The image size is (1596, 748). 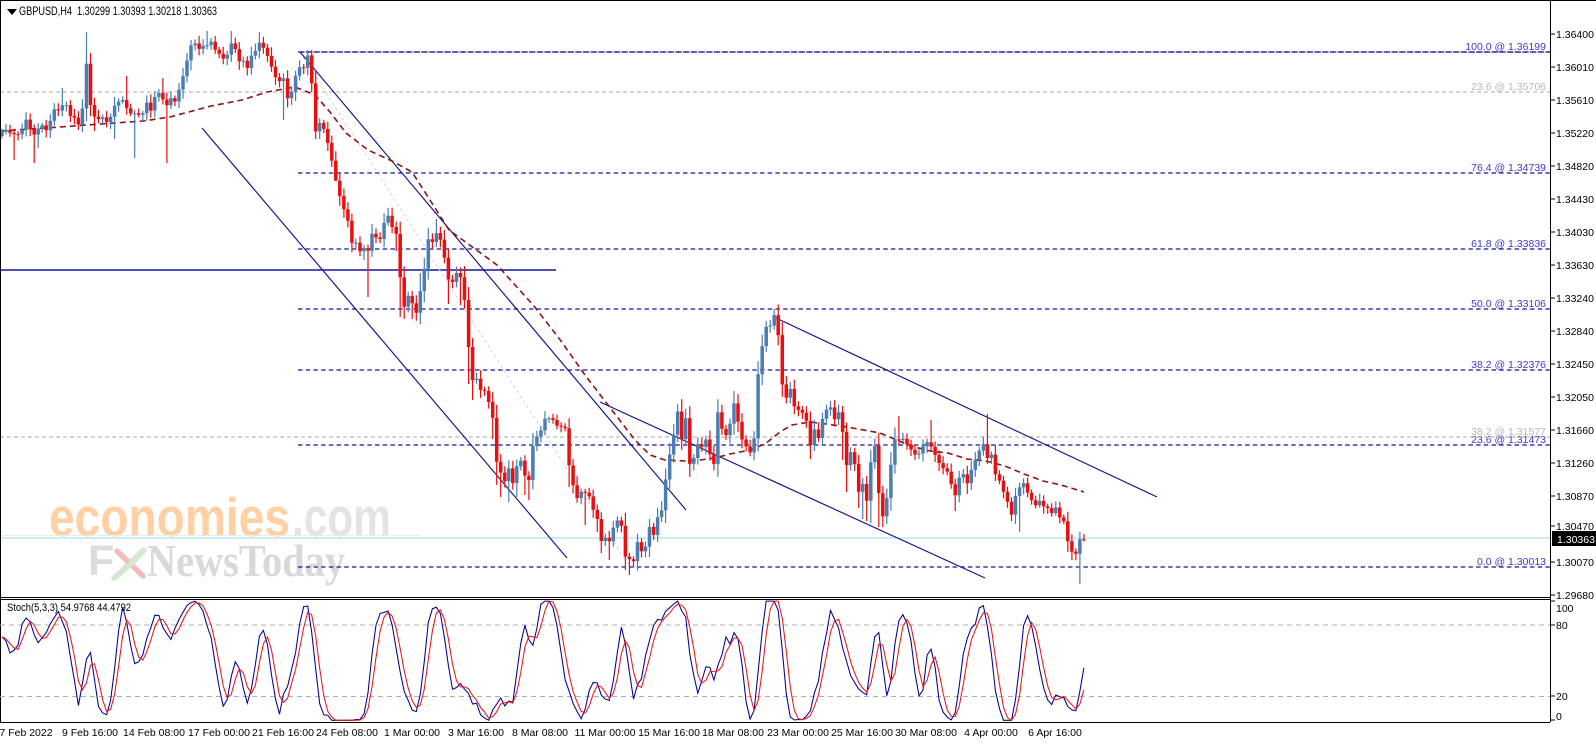 What do you see at coordinates (1575, 266) in the screenshot?
I see `svg-text: 1.33630` at bounding box center [1575, 266].